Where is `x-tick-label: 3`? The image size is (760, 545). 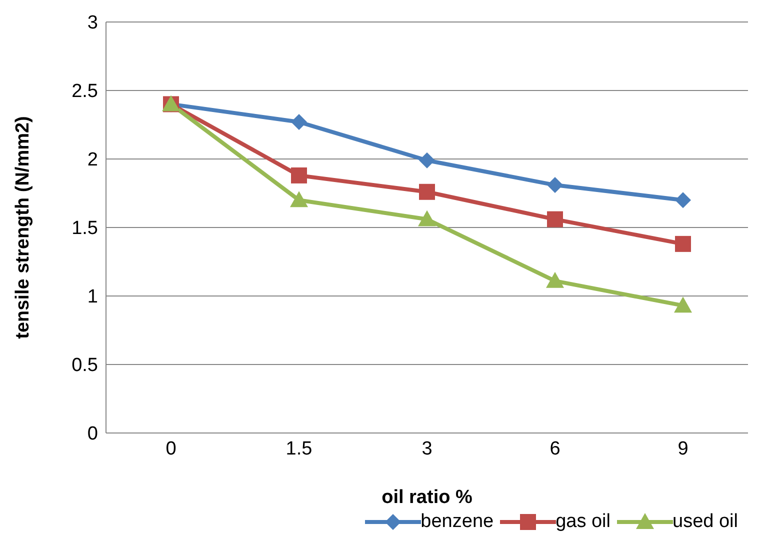 x-tick-label: 3 is located at coordinates (427, 449).